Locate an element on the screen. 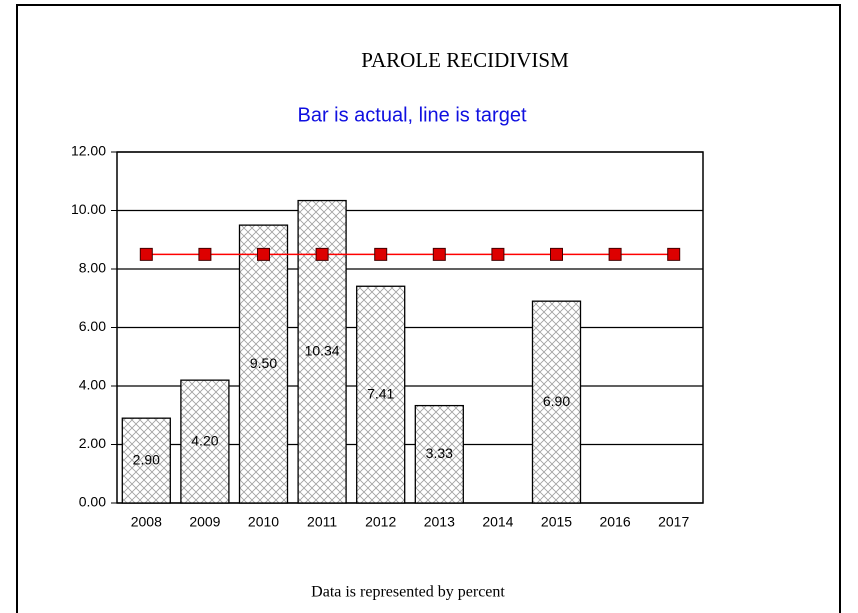 The height and width of the screenshot is (613, 858). x-tick-label: 2011 is located at coordinates (322, 522).